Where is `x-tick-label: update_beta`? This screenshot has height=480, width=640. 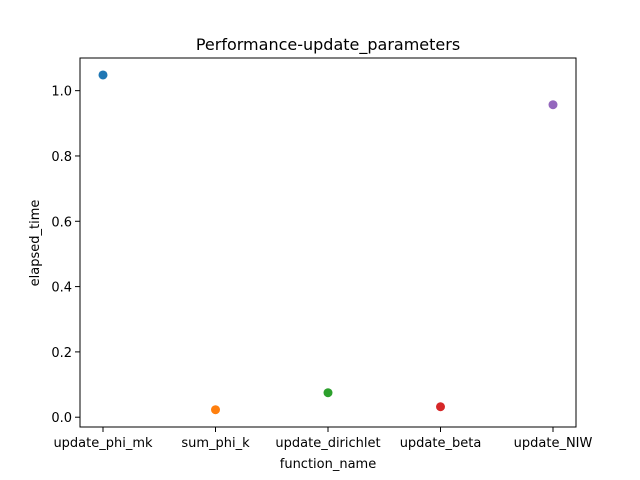
x-tick-label: update_beta is located at coordinates (441, 443).